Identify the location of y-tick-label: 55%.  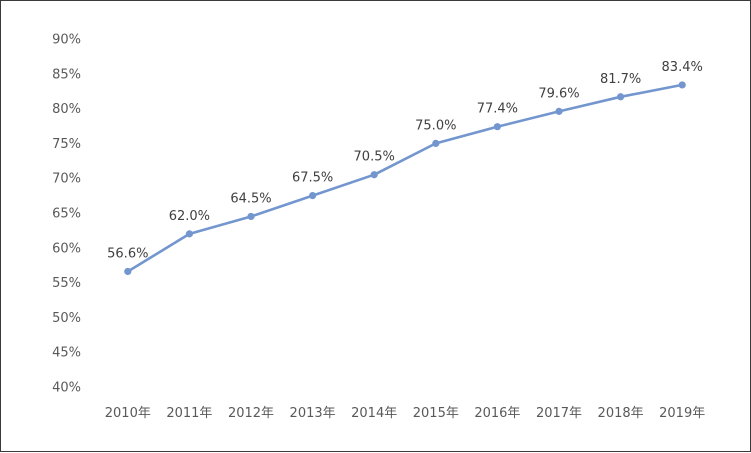
(66, 283).